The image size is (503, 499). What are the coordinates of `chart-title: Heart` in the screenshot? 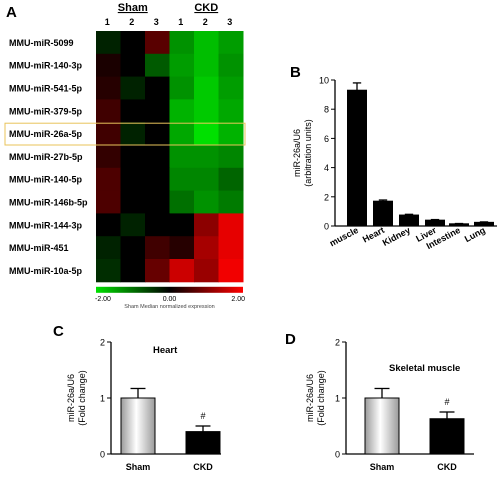 It's located at (165, 350).